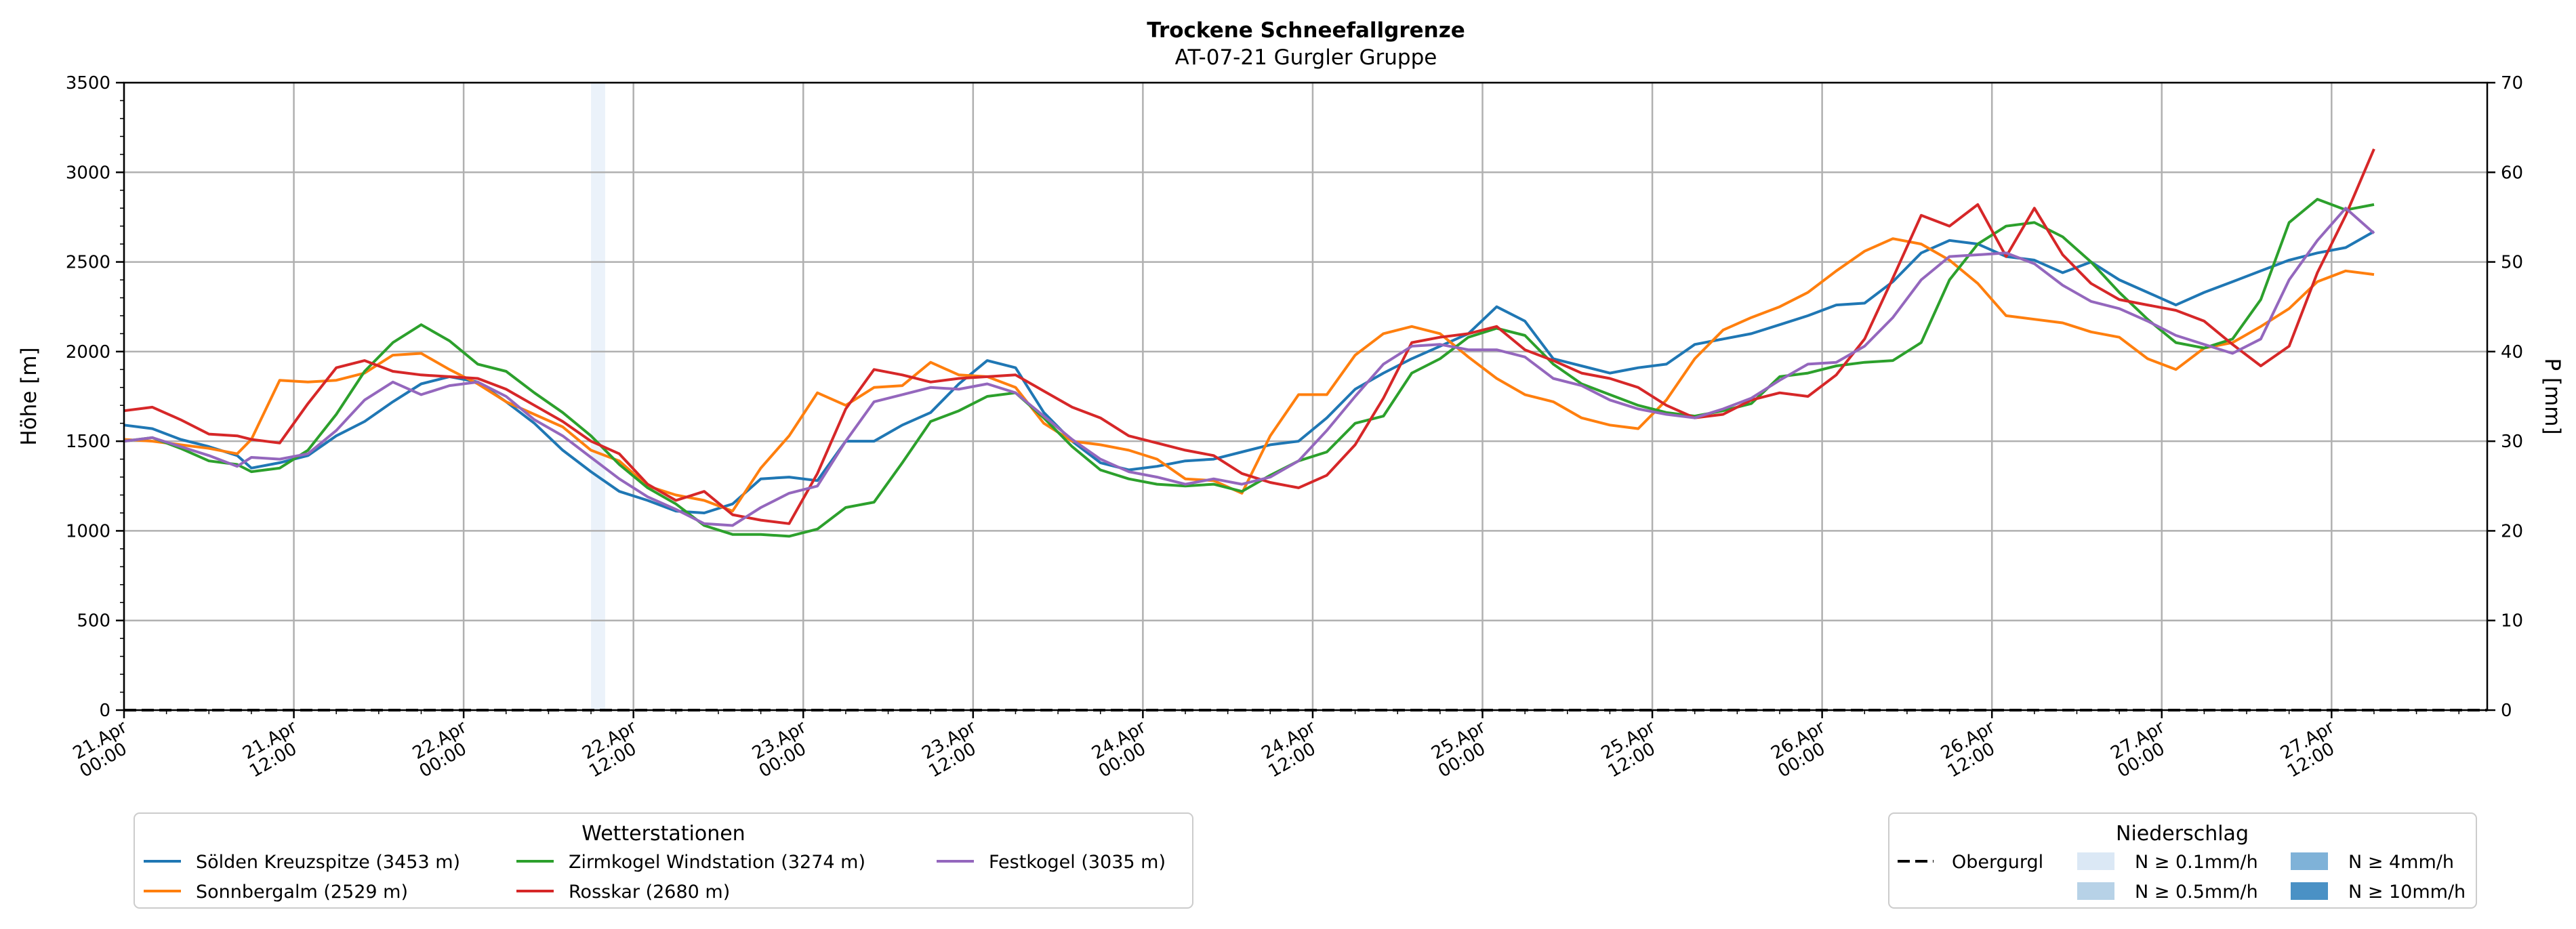 The image size is (2576, 929). Describe the element at coordinates (302, 892) in the screenshot. I see `legend-label-2: Sonnbergalm (2529 m)` at that location.